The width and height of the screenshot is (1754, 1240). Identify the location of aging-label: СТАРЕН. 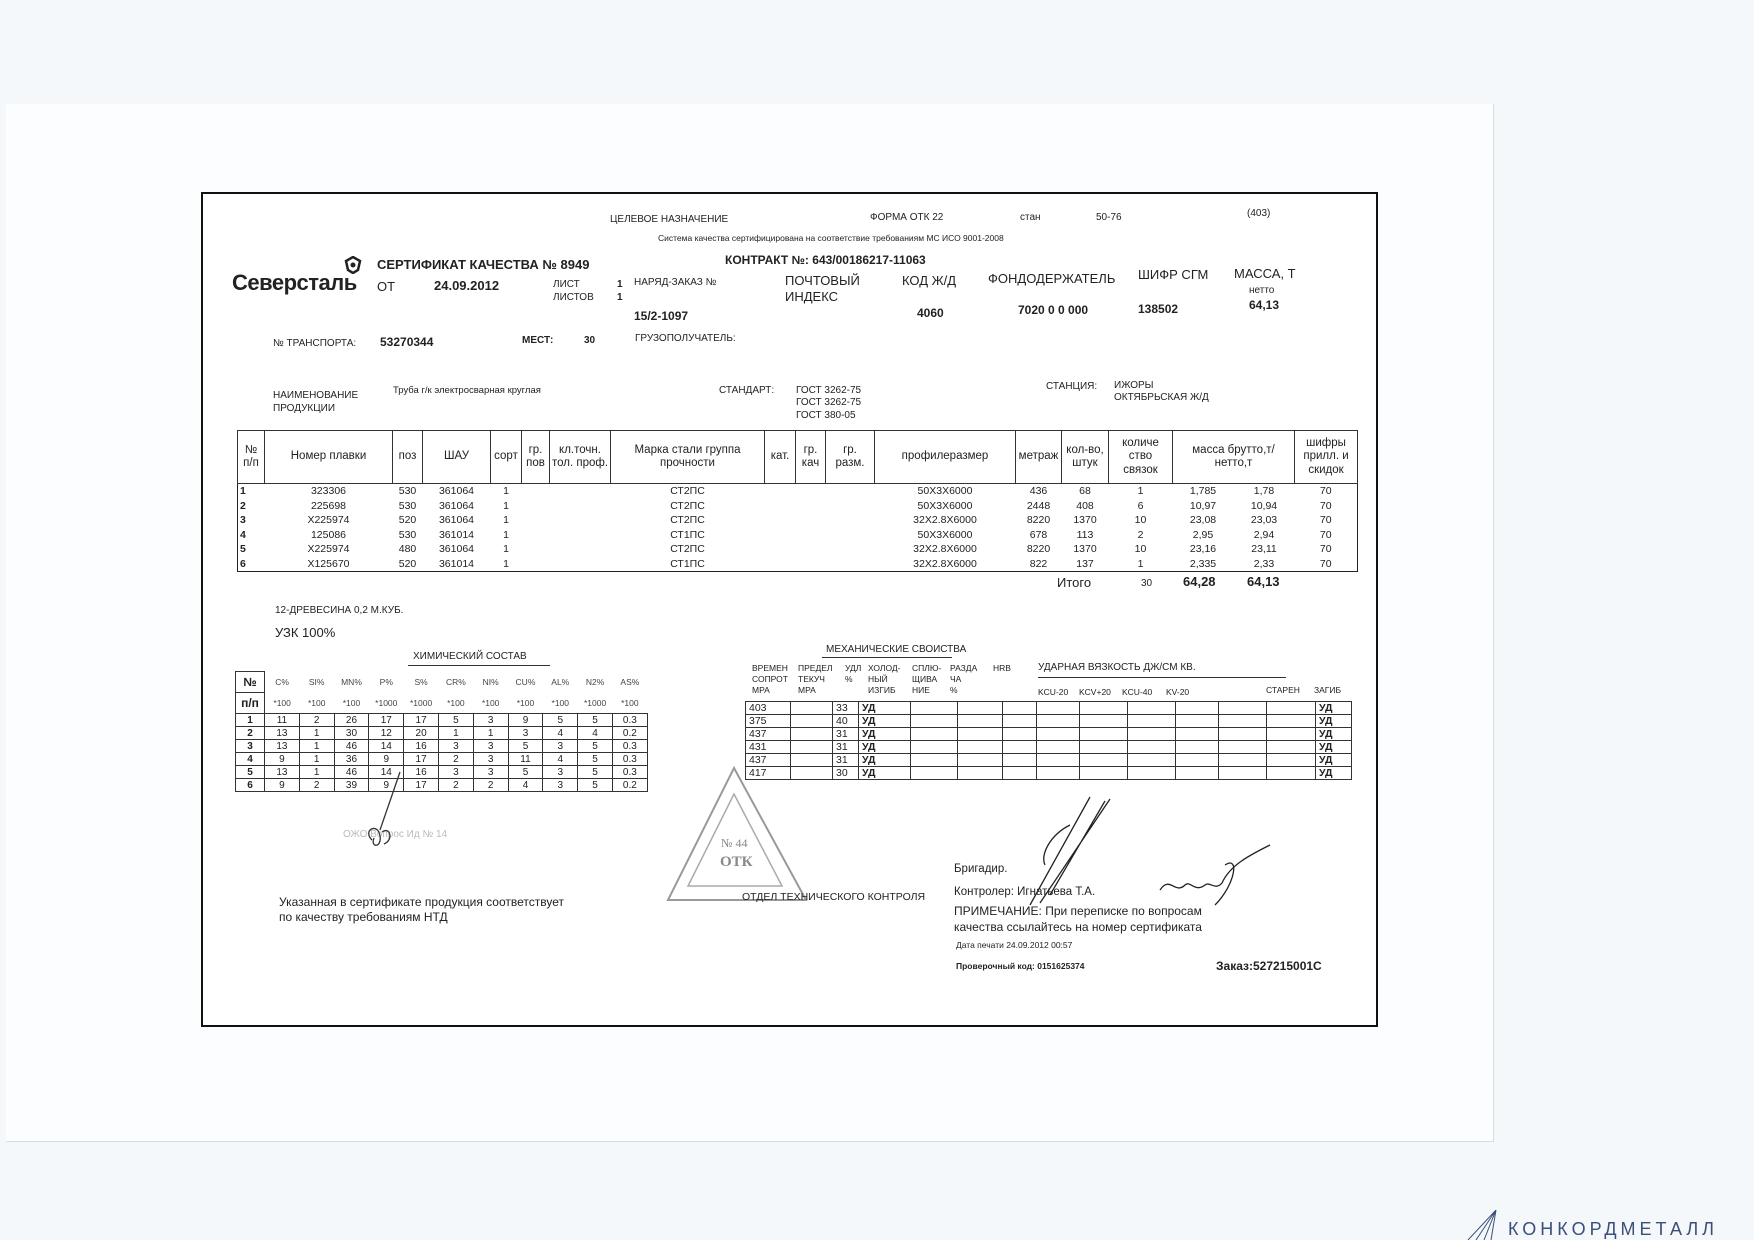
(1283, 690).